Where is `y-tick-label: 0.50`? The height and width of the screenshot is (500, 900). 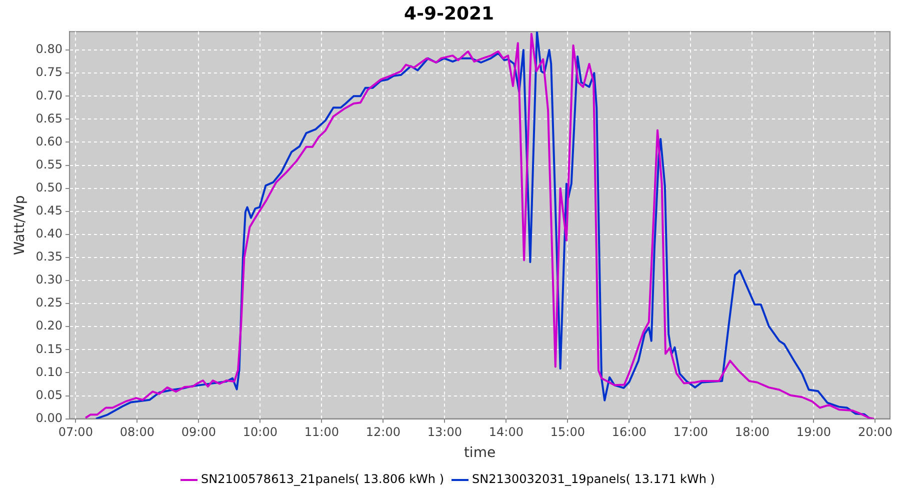 y-tick-label: 0.50 is located at coordinates (49, 187).